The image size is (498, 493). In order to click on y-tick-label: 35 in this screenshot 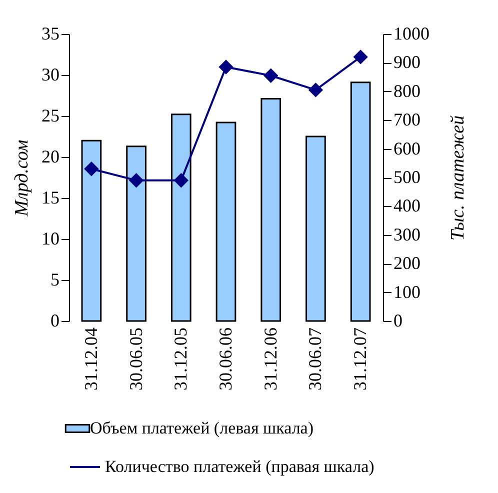, I will do `click(51, 34)`.